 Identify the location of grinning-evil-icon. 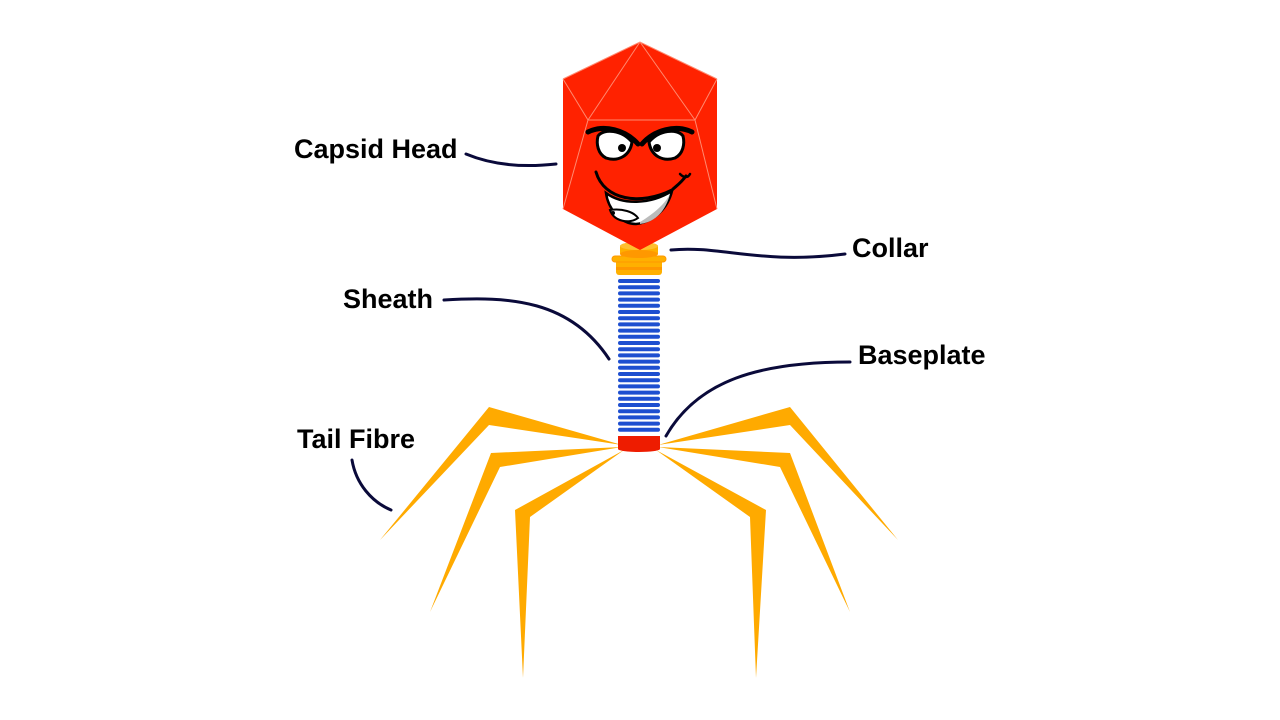
(640, 176).